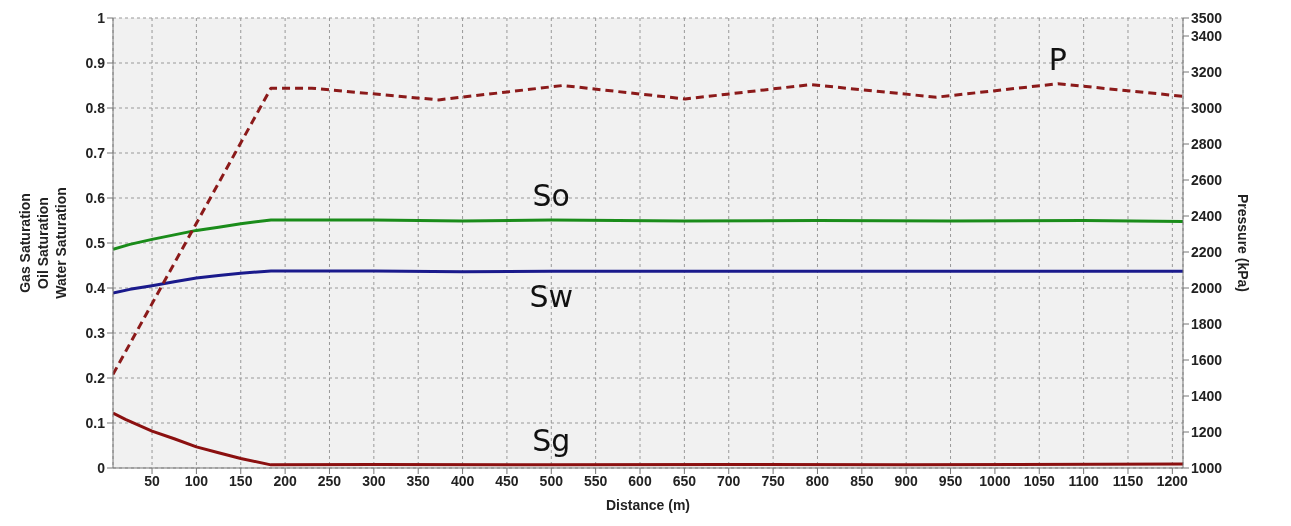 The image size is (1291, 526). I want to click on x-tick-label: 1150, so click(1128, 480).